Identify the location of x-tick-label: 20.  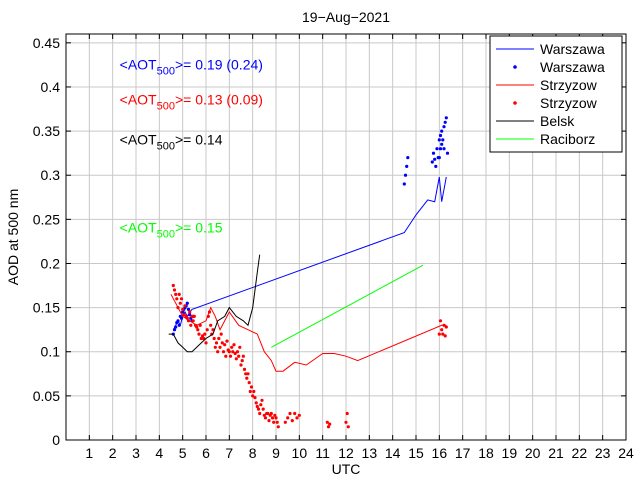
(533, 453).